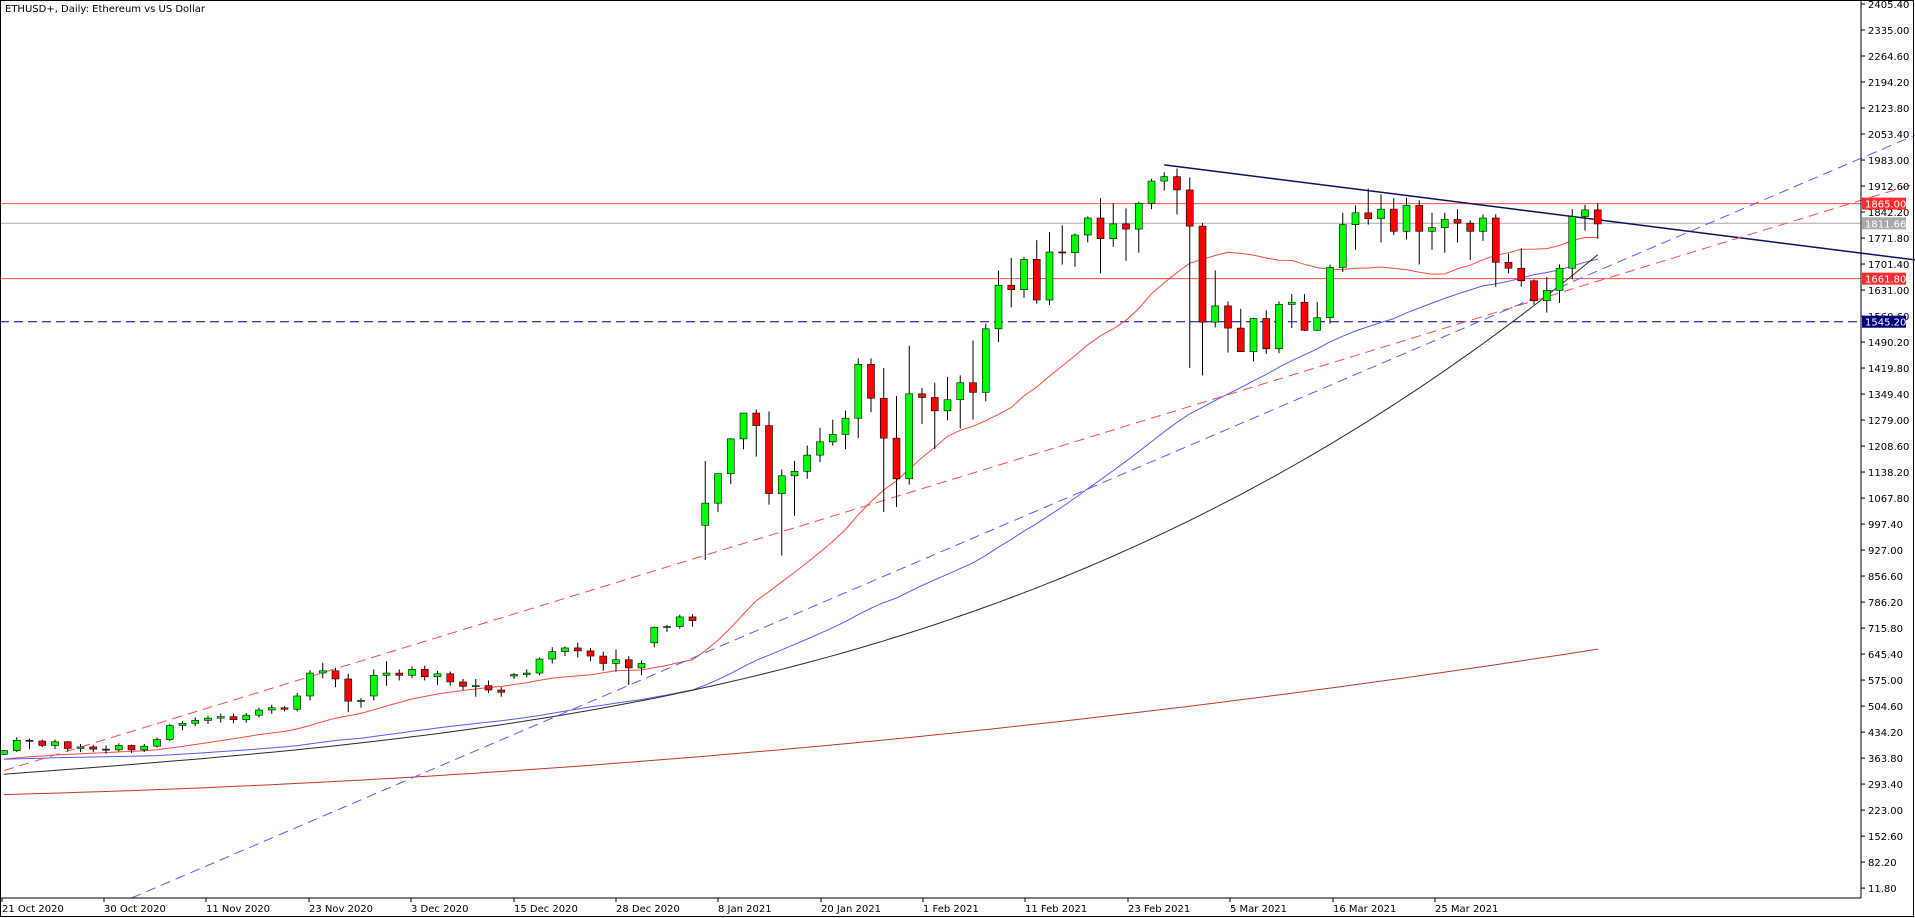 This screenshot has height=918, width=1915. What do you see at coordinates (1885, 655) in the screenshot?
I see `price-tick-label: 645.40` at bounding box center [1885, 655].